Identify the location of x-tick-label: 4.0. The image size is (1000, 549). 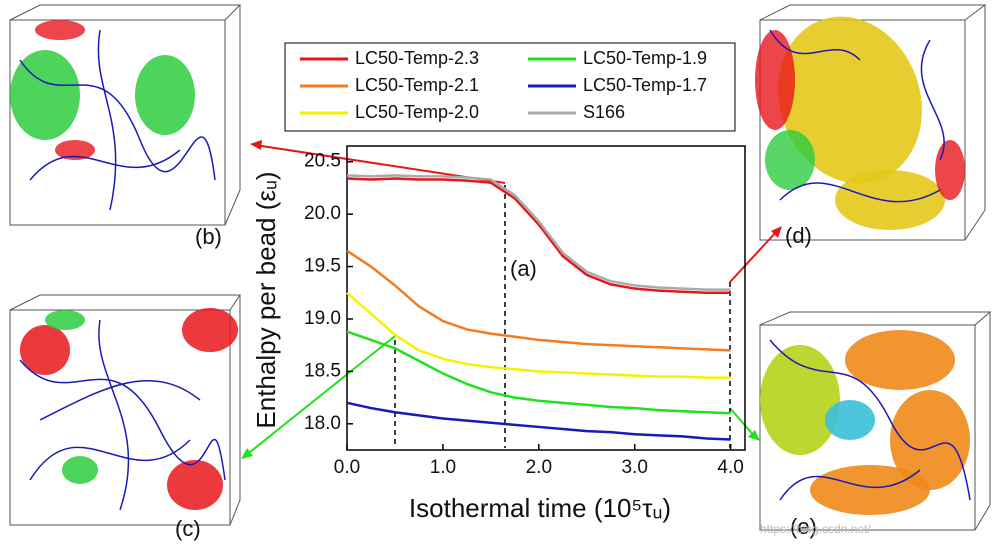
(730, 467).